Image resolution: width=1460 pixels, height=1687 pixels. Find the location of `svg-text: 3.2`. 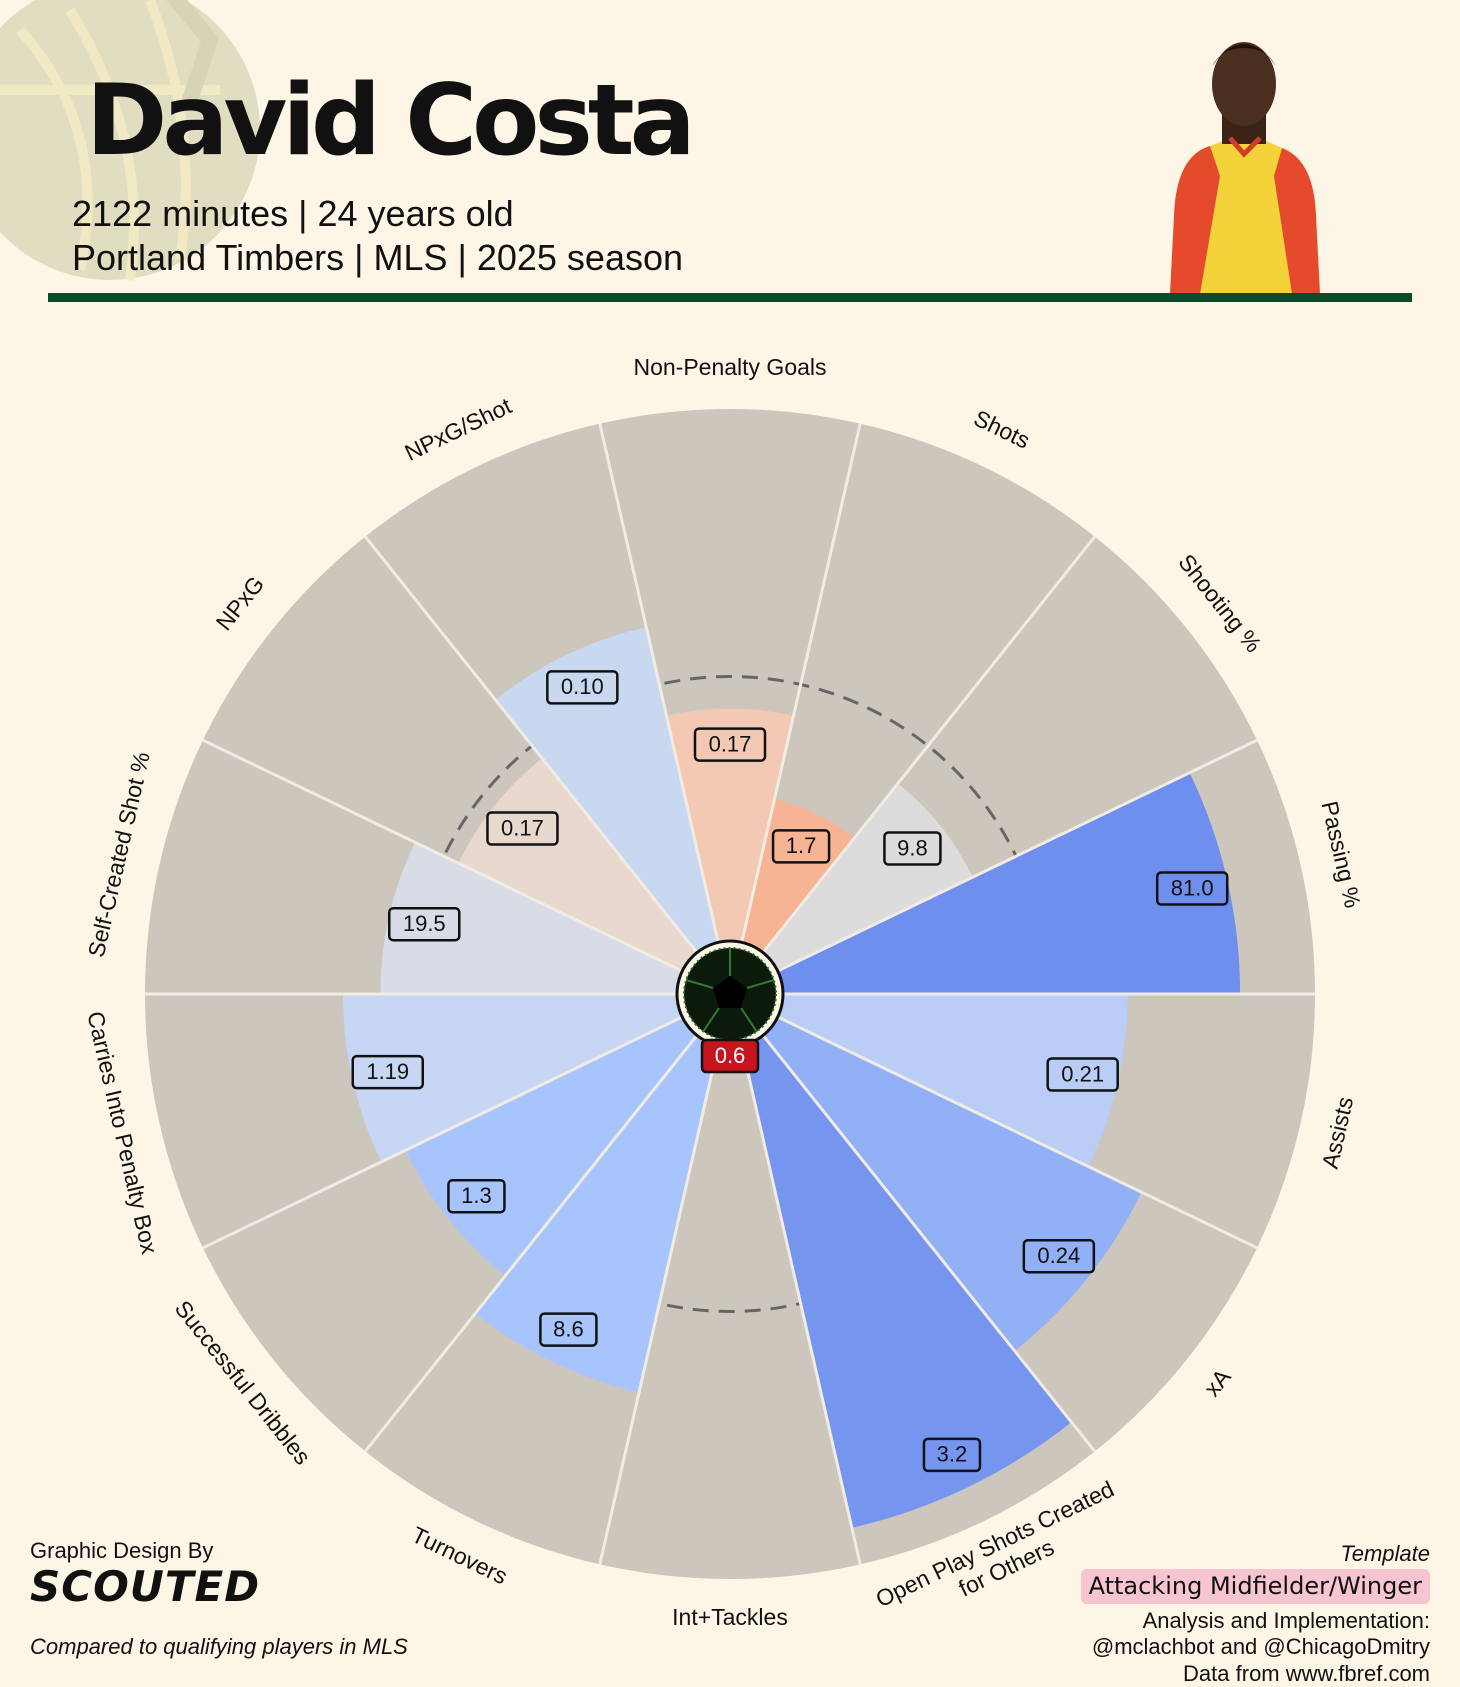

svg-text: 3.2 is located at coordinates (952, 1454).